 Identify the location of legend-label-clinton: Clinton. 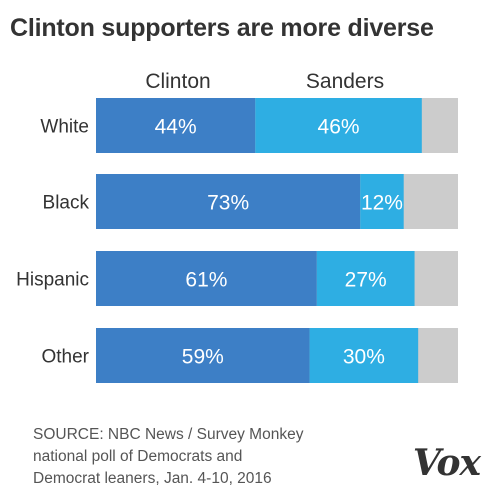
(178, 81).